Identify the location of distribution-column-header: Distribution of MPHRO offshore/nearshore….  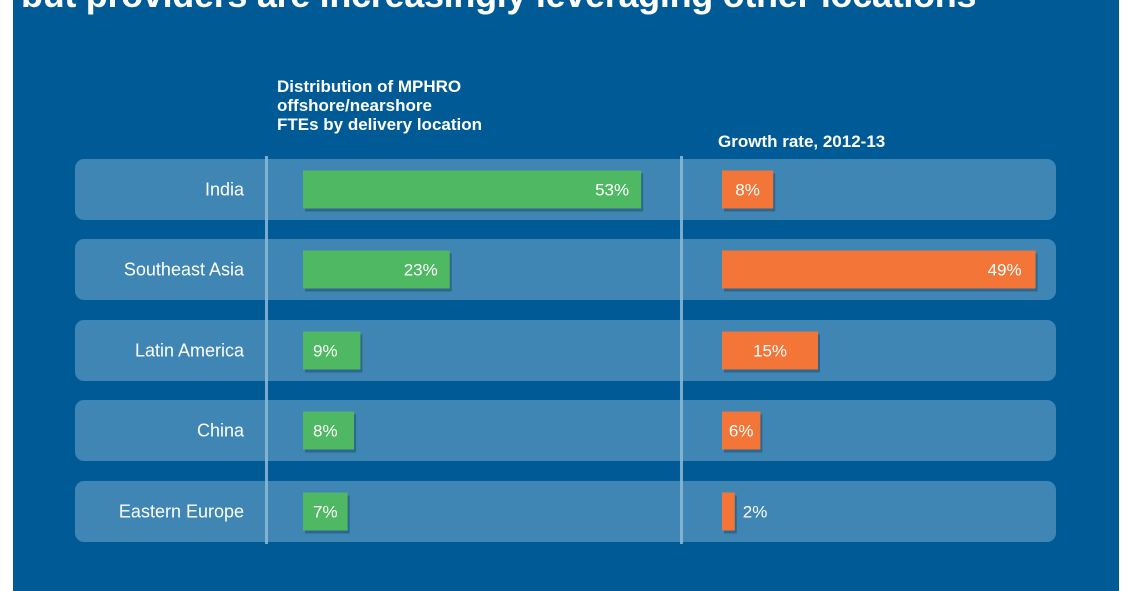
(427, 105).